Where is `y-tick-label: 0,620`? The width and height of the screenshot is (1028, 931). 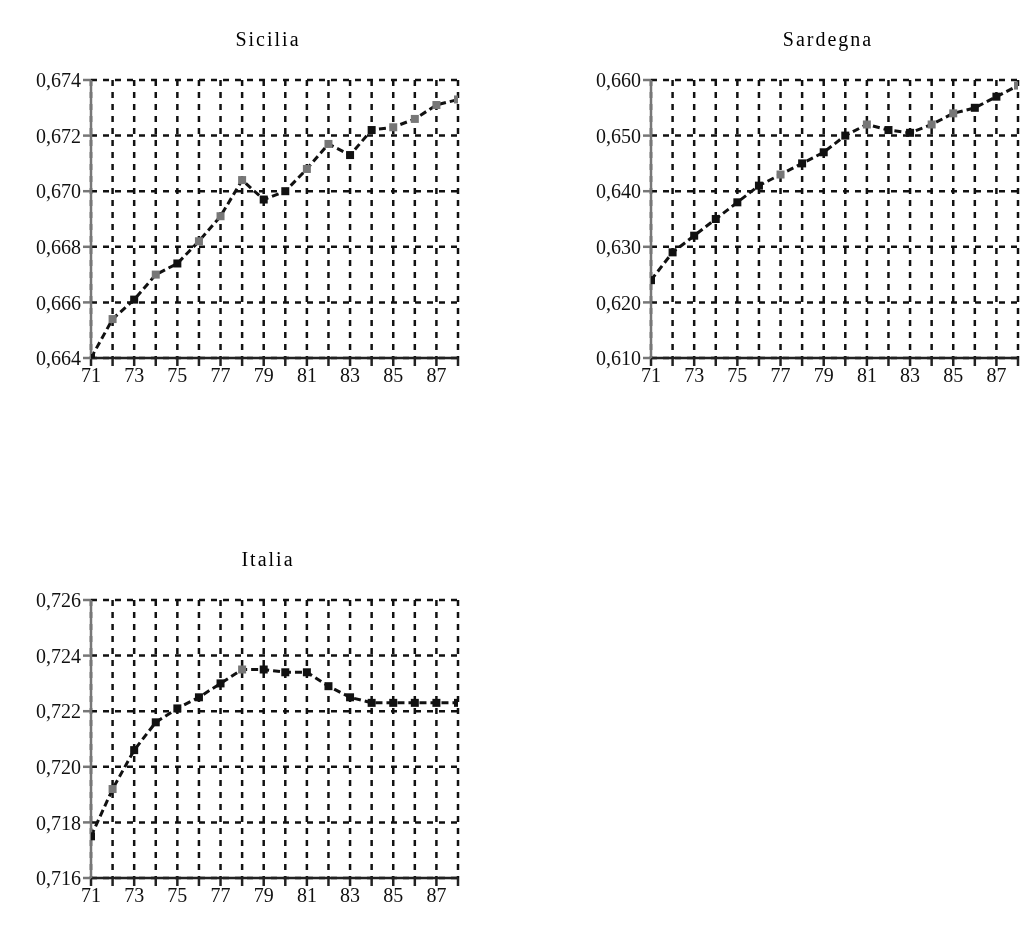
y-tick-label: 0,620 is located at coordinates (618, 302).